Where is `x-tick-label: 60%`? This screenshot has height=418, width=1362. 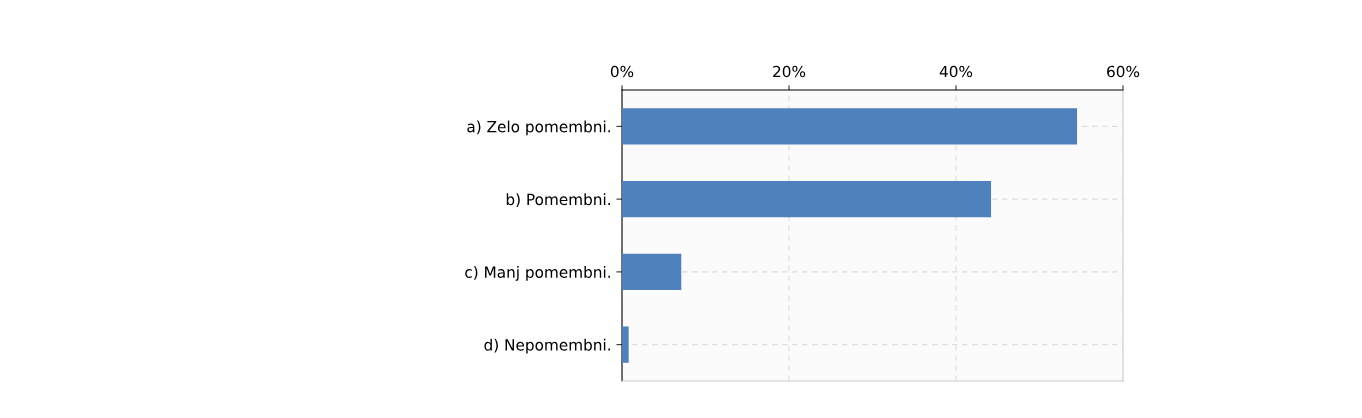 x-tick-label: 60% is located at coordinates (1123, 71).